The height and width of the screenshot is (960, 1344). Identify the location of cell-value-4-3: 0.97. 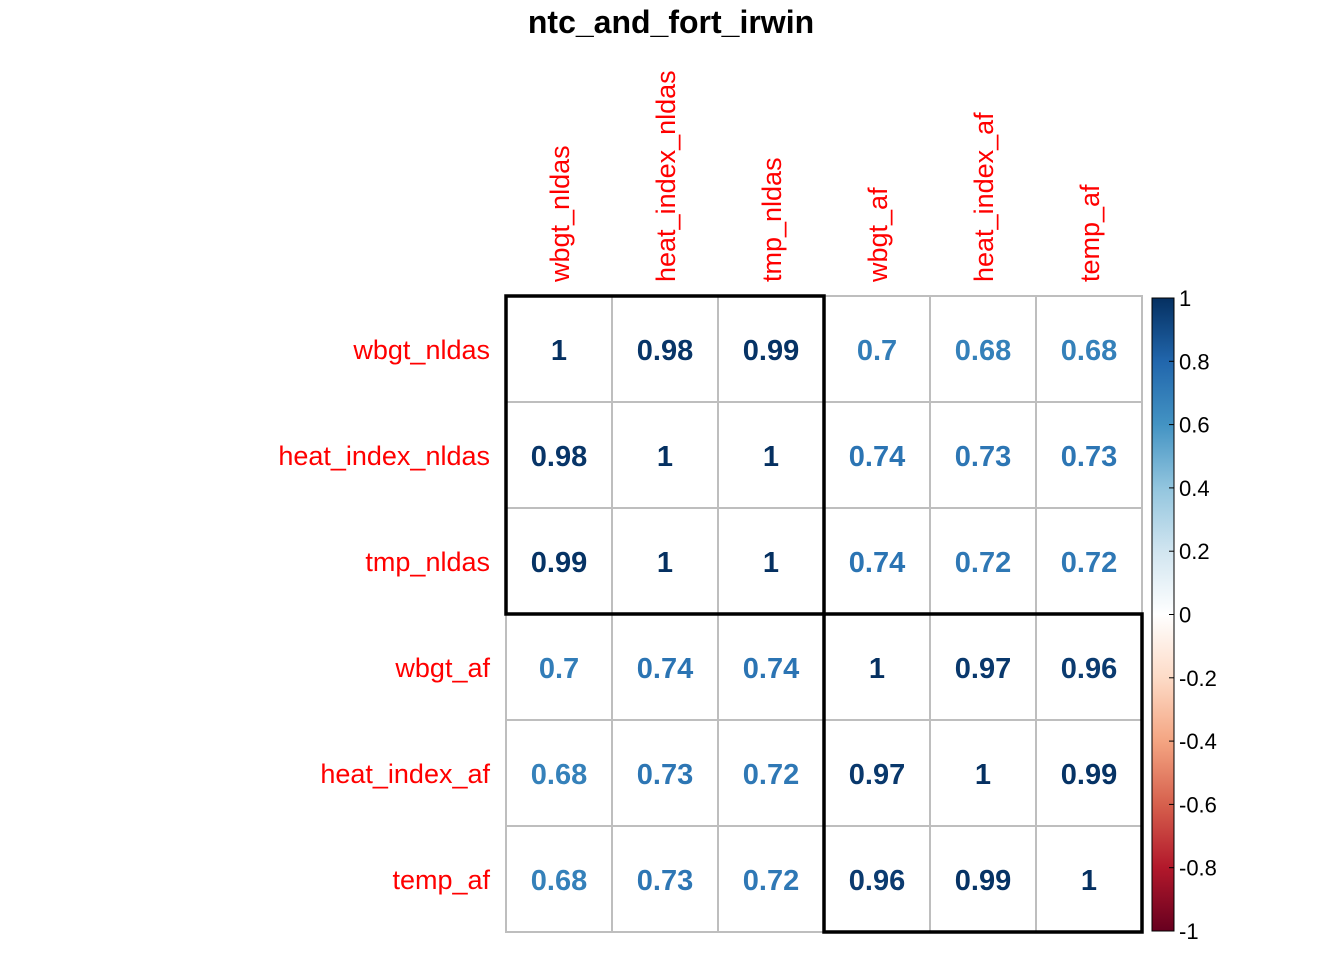
(877, 775).